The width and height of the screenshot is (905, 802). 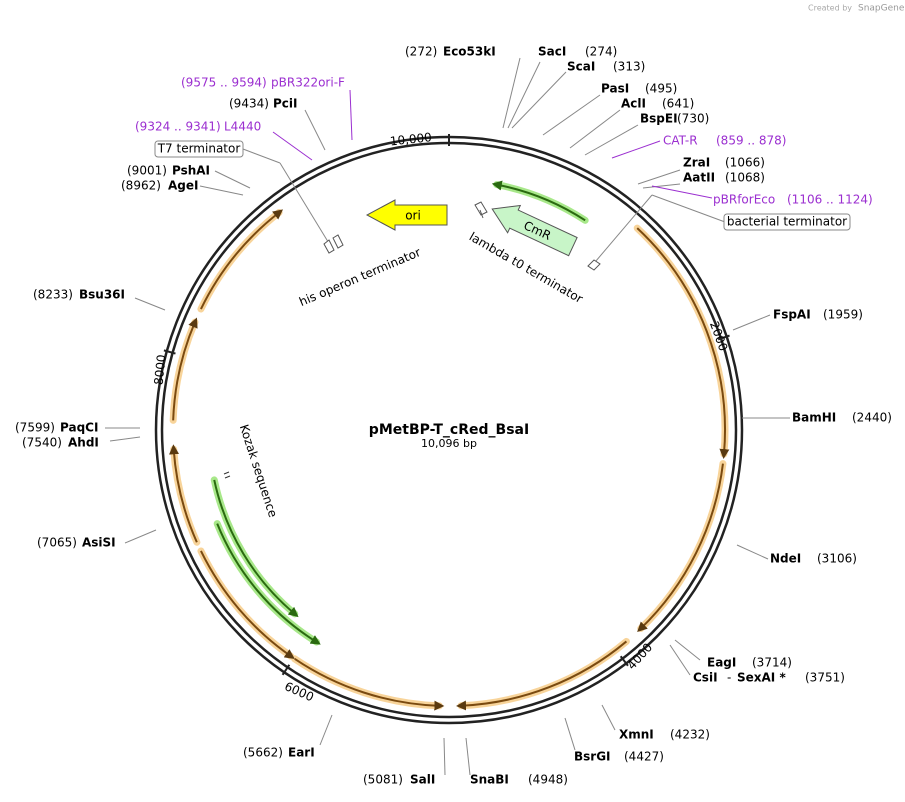 I want to click on label: (313), so click(x=629, y=67).